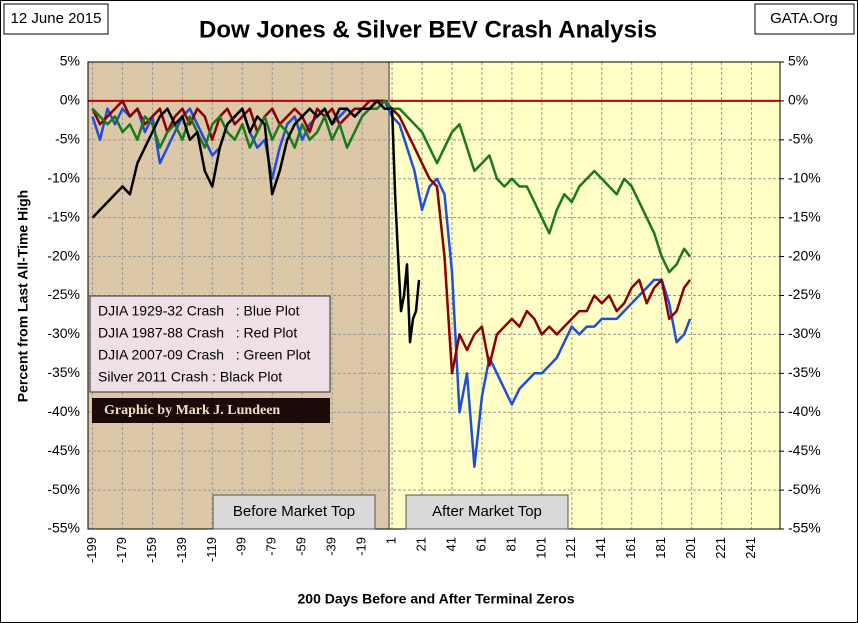  What do you see at coordinates (480, 544) in the screenshot?
I see `x-tick-label: 61` at bounding box center [480, 544].